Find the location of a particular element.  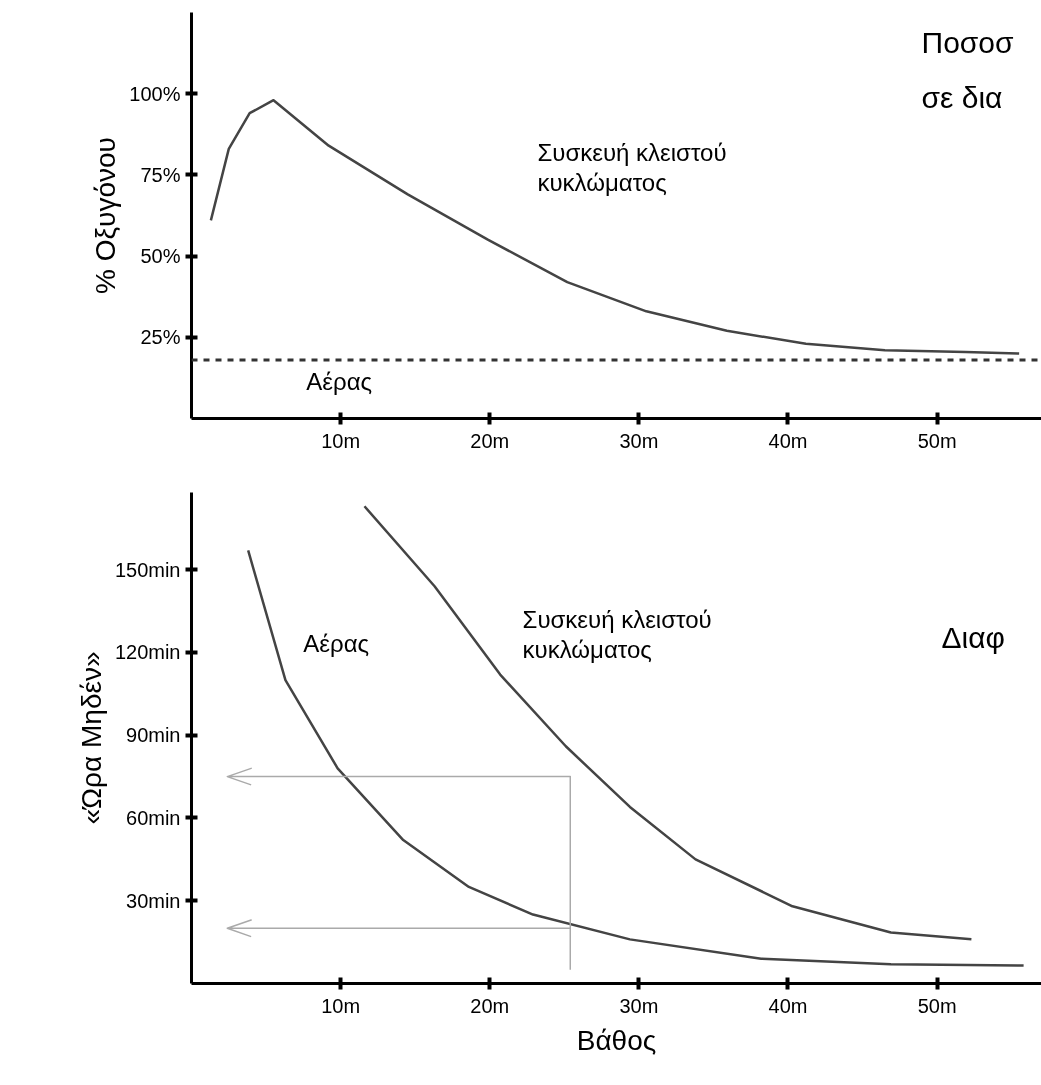

text: Συσκευή κλειστού κυκλώματος is located at coordinates (632, 168).